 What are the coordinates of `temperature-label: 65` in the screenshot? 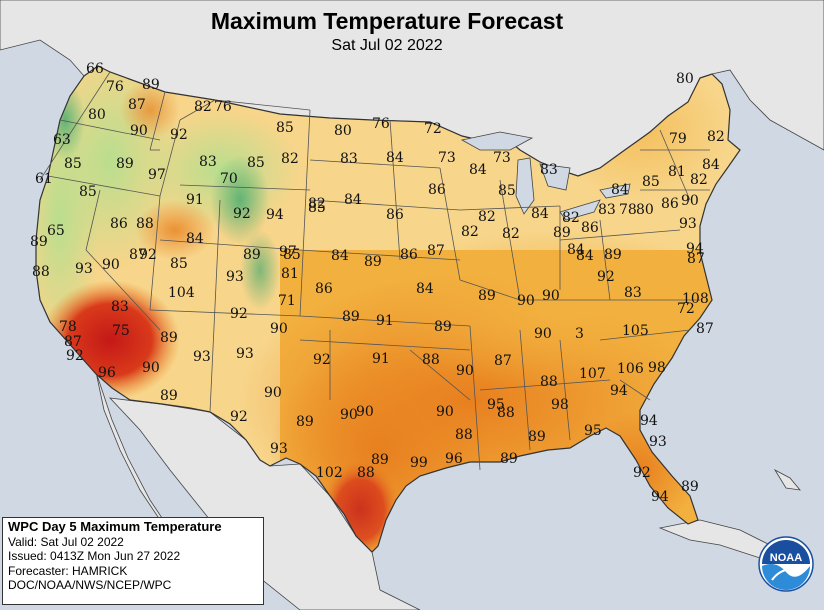 It's located at (56, 231).